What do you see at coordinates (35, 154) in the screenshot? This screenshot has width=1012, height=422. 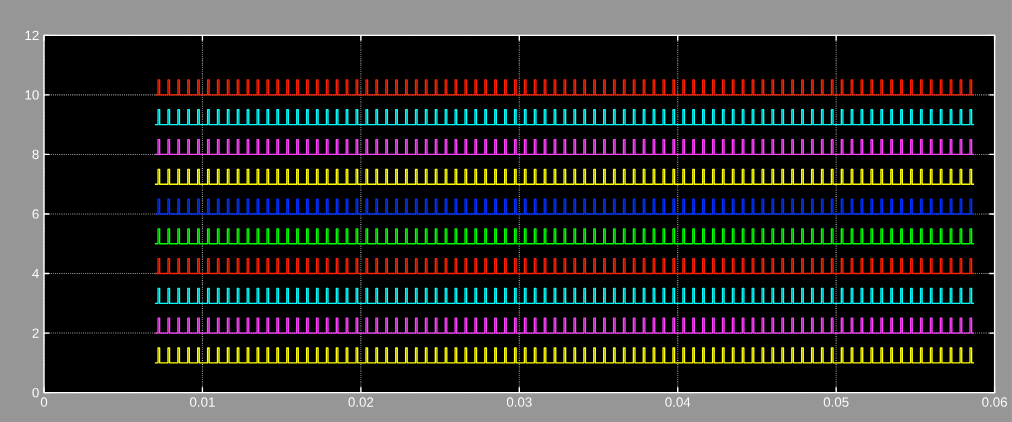 I see `y-tick-label: 8` at bounding box center [35, 154].